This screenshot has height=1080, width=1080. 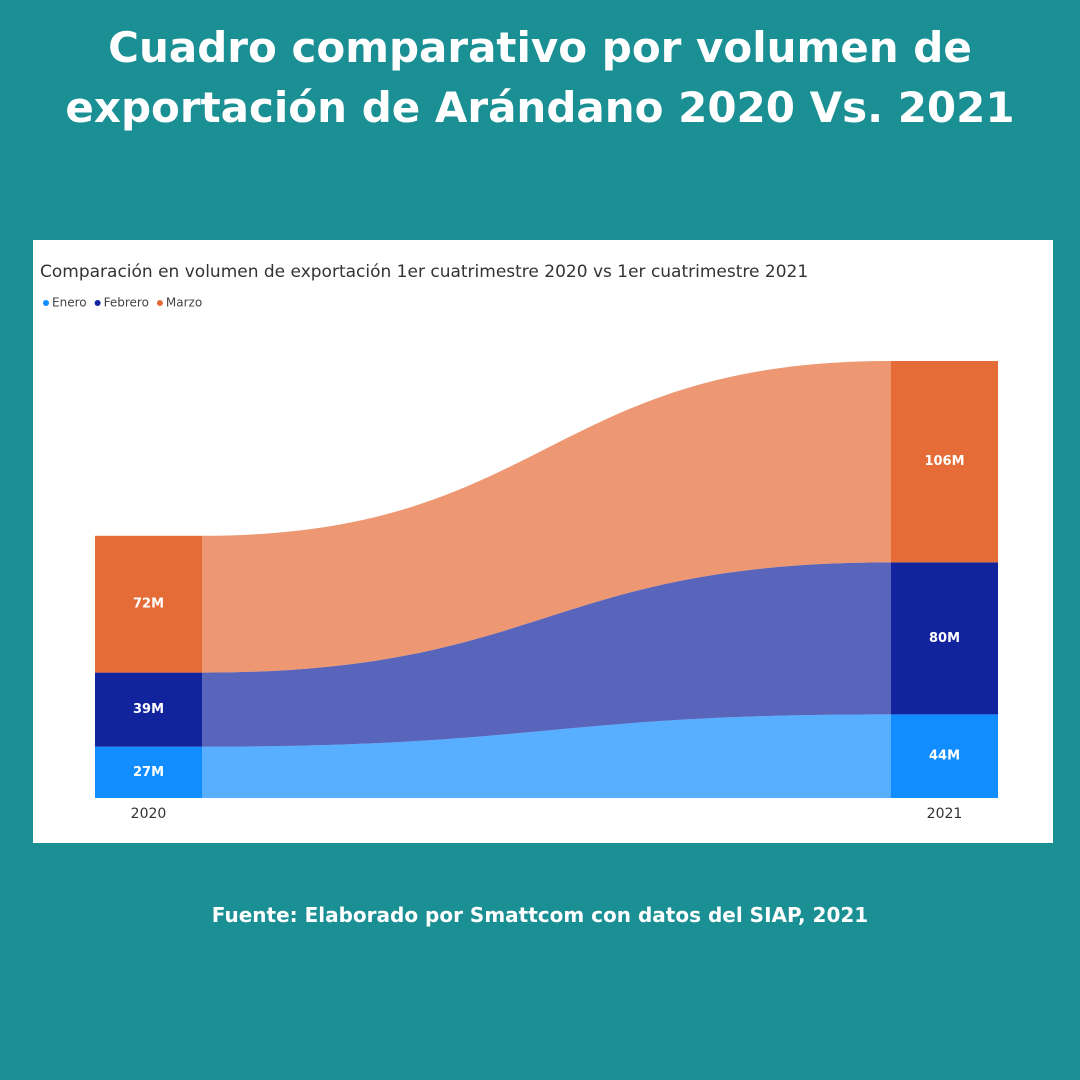 I want to click on legend-label: Febrero, so click(x=126, y=303).